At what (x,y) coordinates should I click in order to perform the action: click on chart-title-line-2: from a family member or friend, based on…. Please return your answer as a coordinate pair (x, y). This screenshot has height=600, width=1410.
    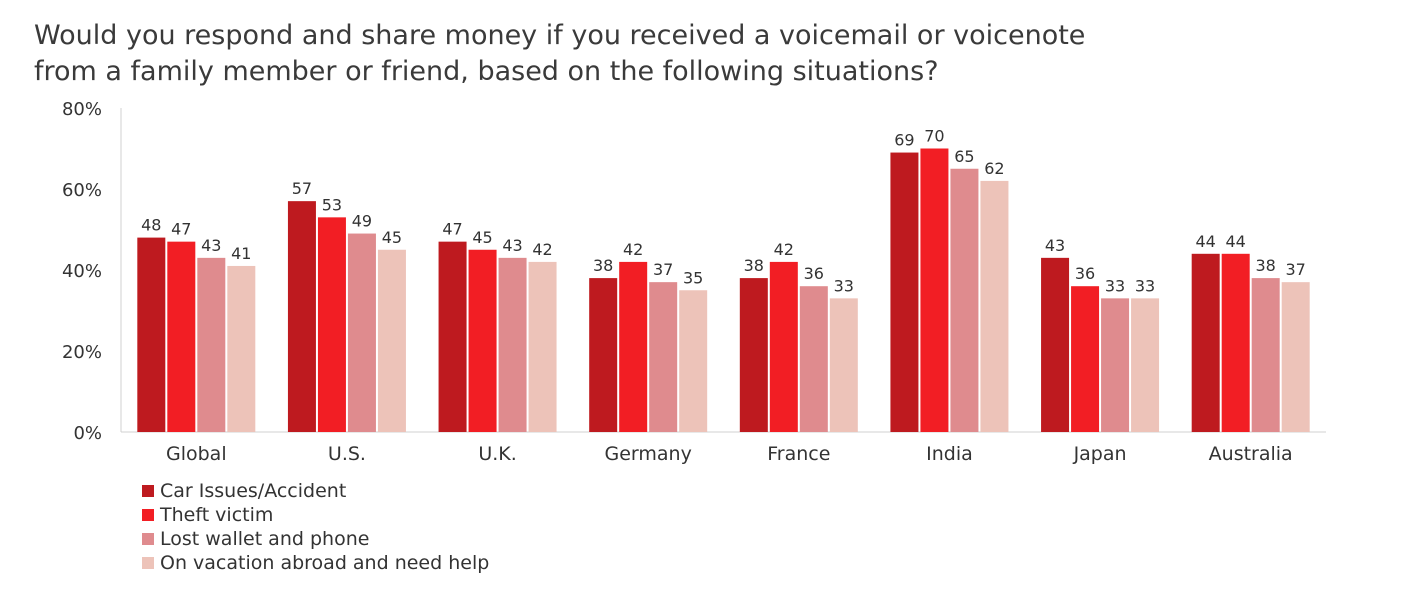
    Looking at the image, I should click on (486, 71).